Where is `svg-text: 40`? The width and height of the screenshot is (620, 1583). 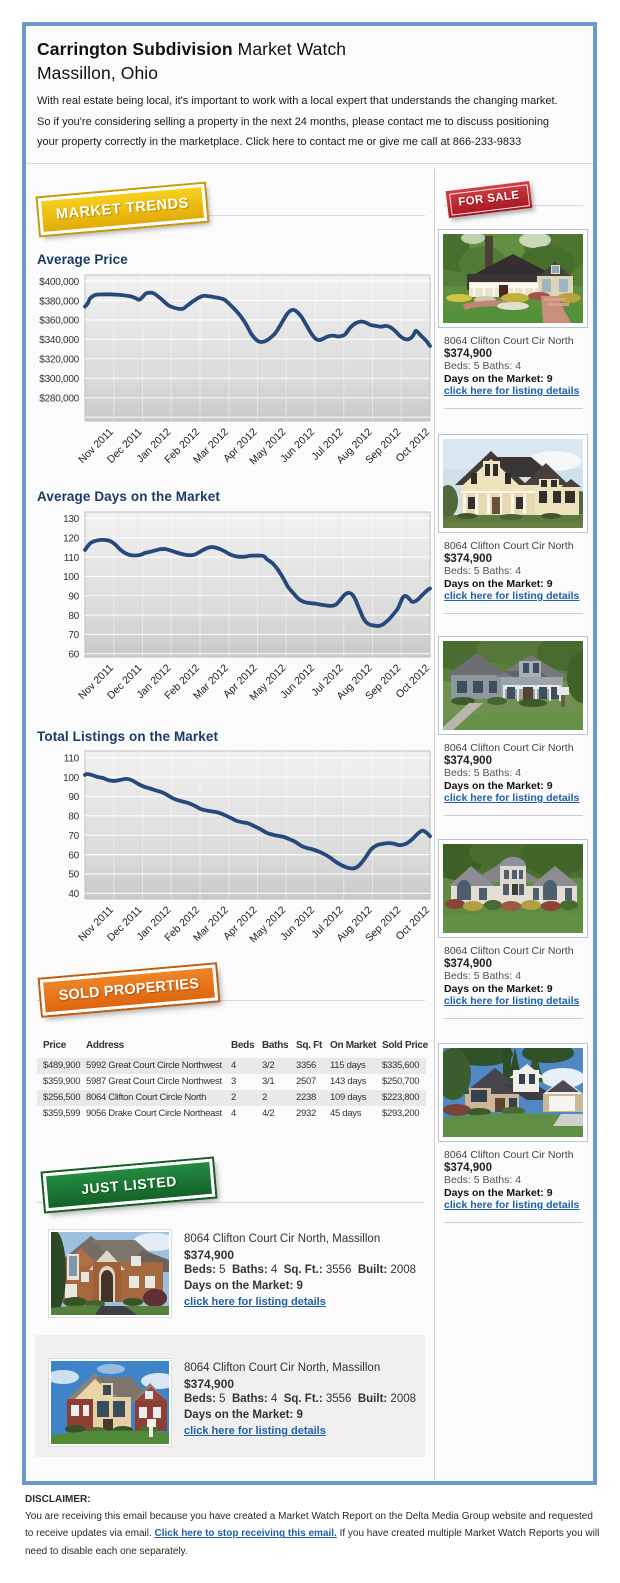
svg-text: 40 is located at coordinates (73, 894).